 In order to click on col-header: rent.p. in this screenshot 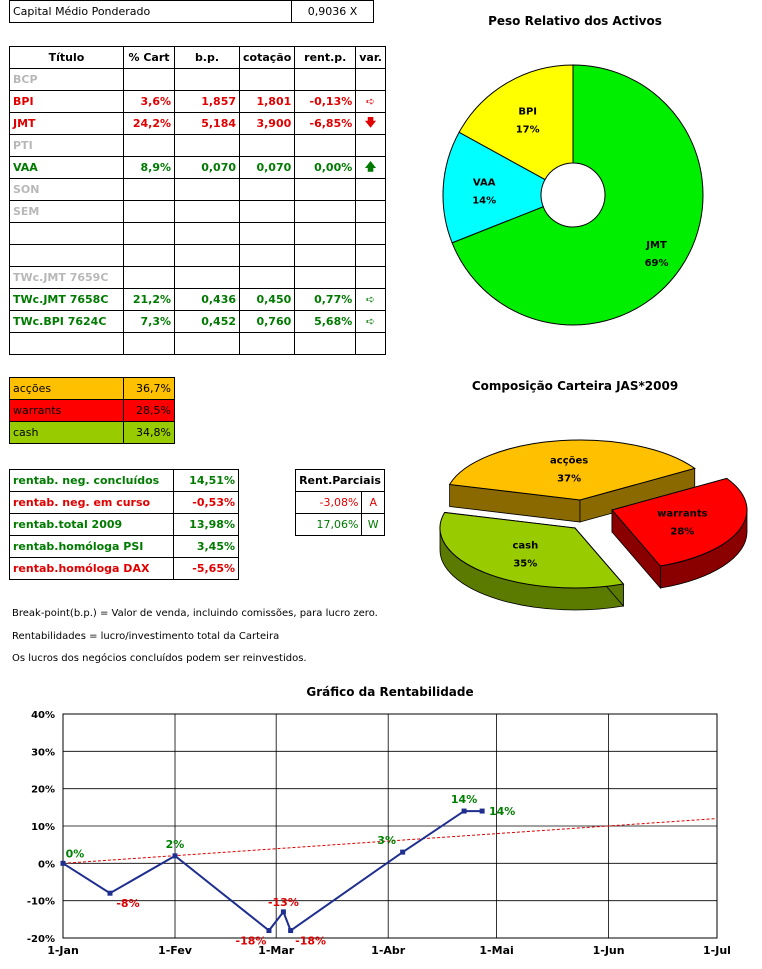, I will do `click(325, 57)`.